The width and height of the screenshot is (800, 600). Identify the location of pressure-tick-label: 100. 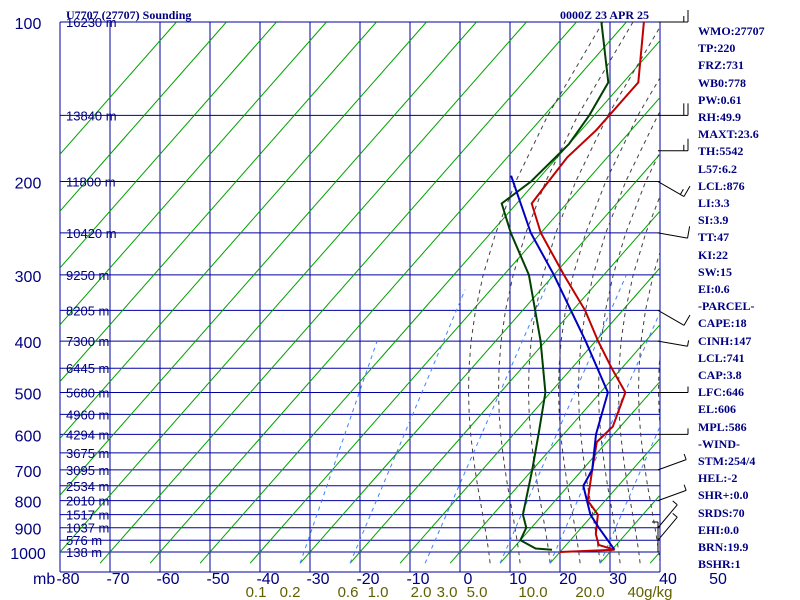
(28, 24).